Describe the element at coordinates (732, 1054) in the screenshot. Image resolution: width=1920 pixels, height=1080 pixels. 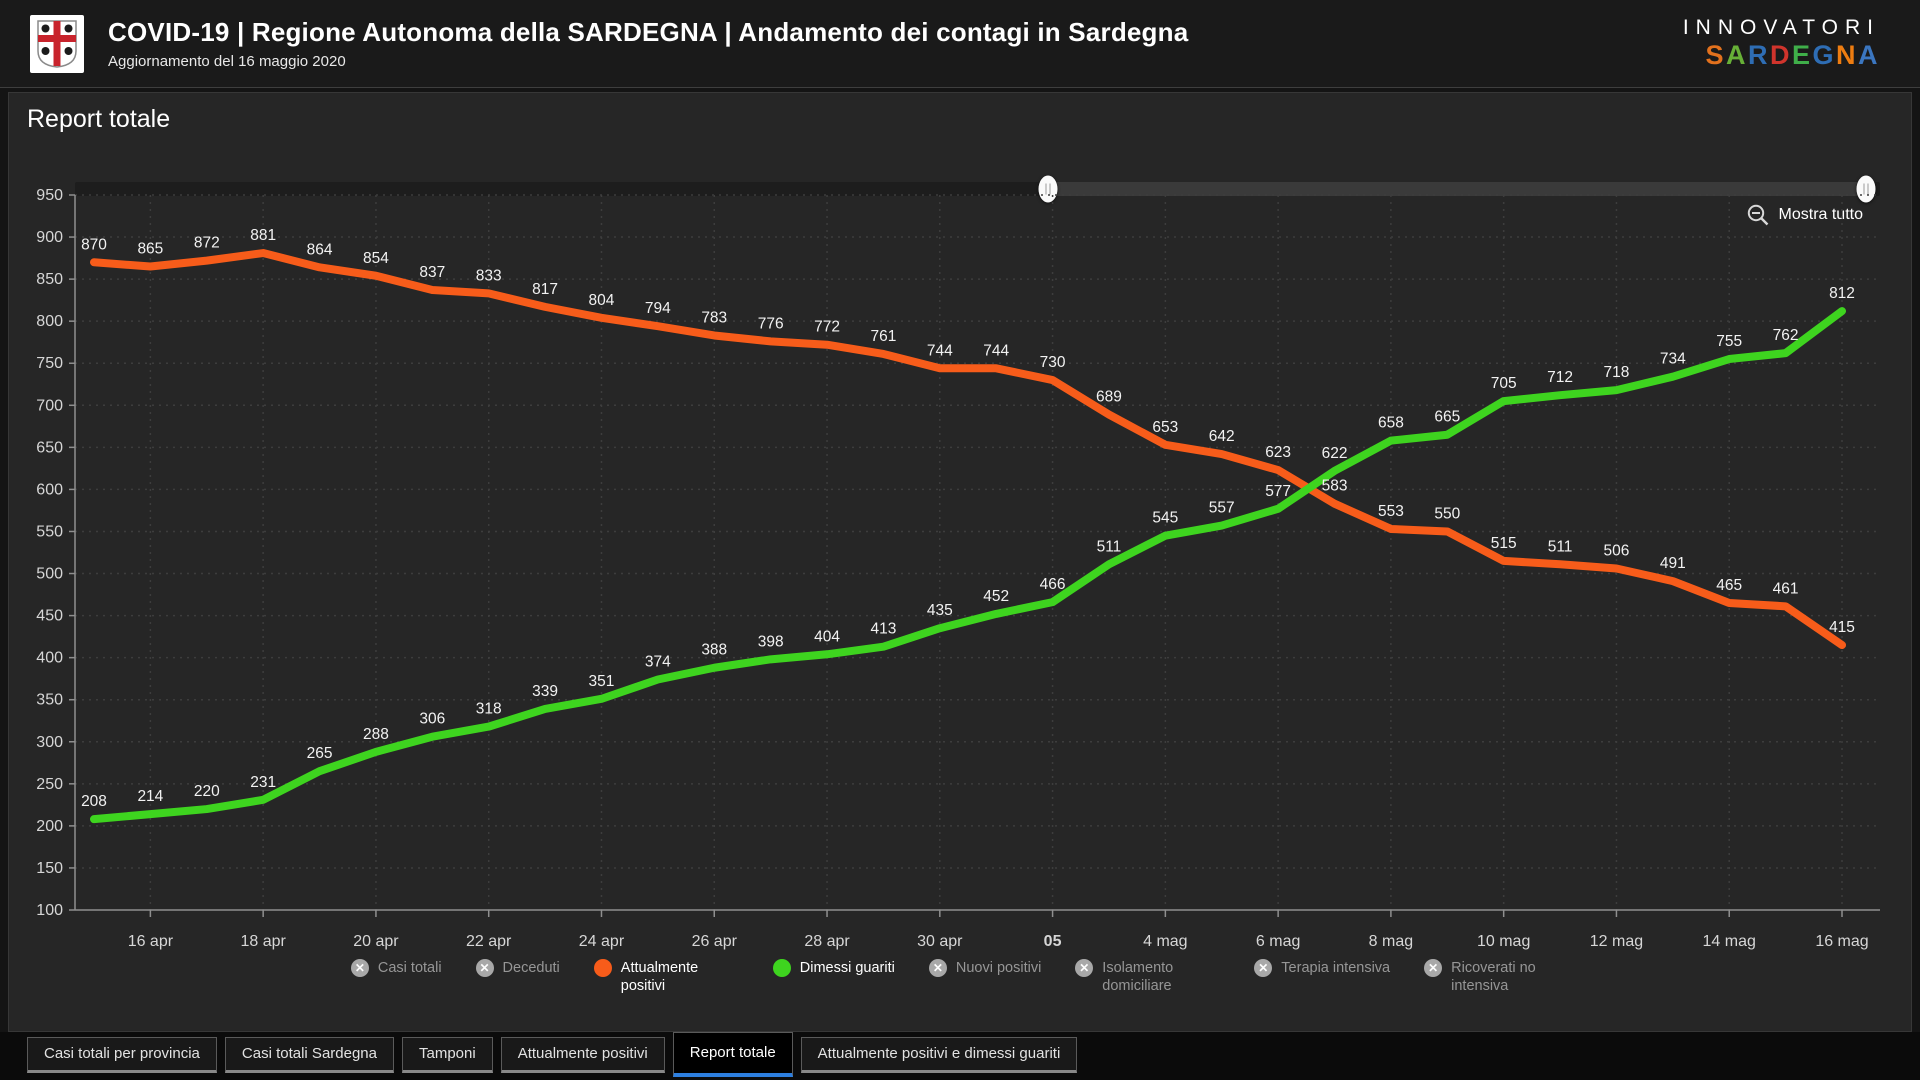
I see `tab-report-totale: Report totale` at that location.